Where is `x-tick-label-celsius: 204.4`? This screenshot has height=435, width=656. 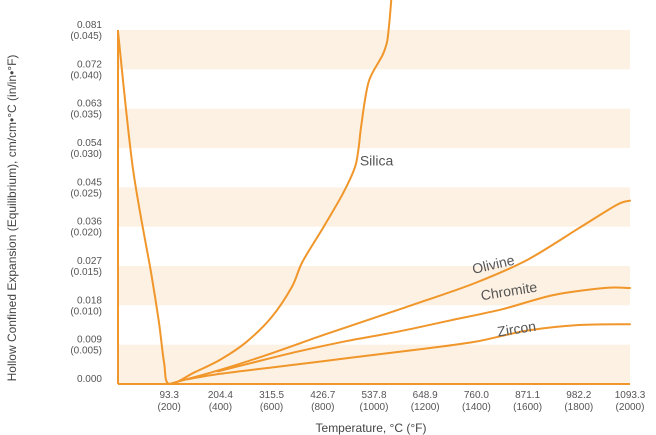
x-tick-label-celsius: 204.4 is located at coordinates (220, 395).